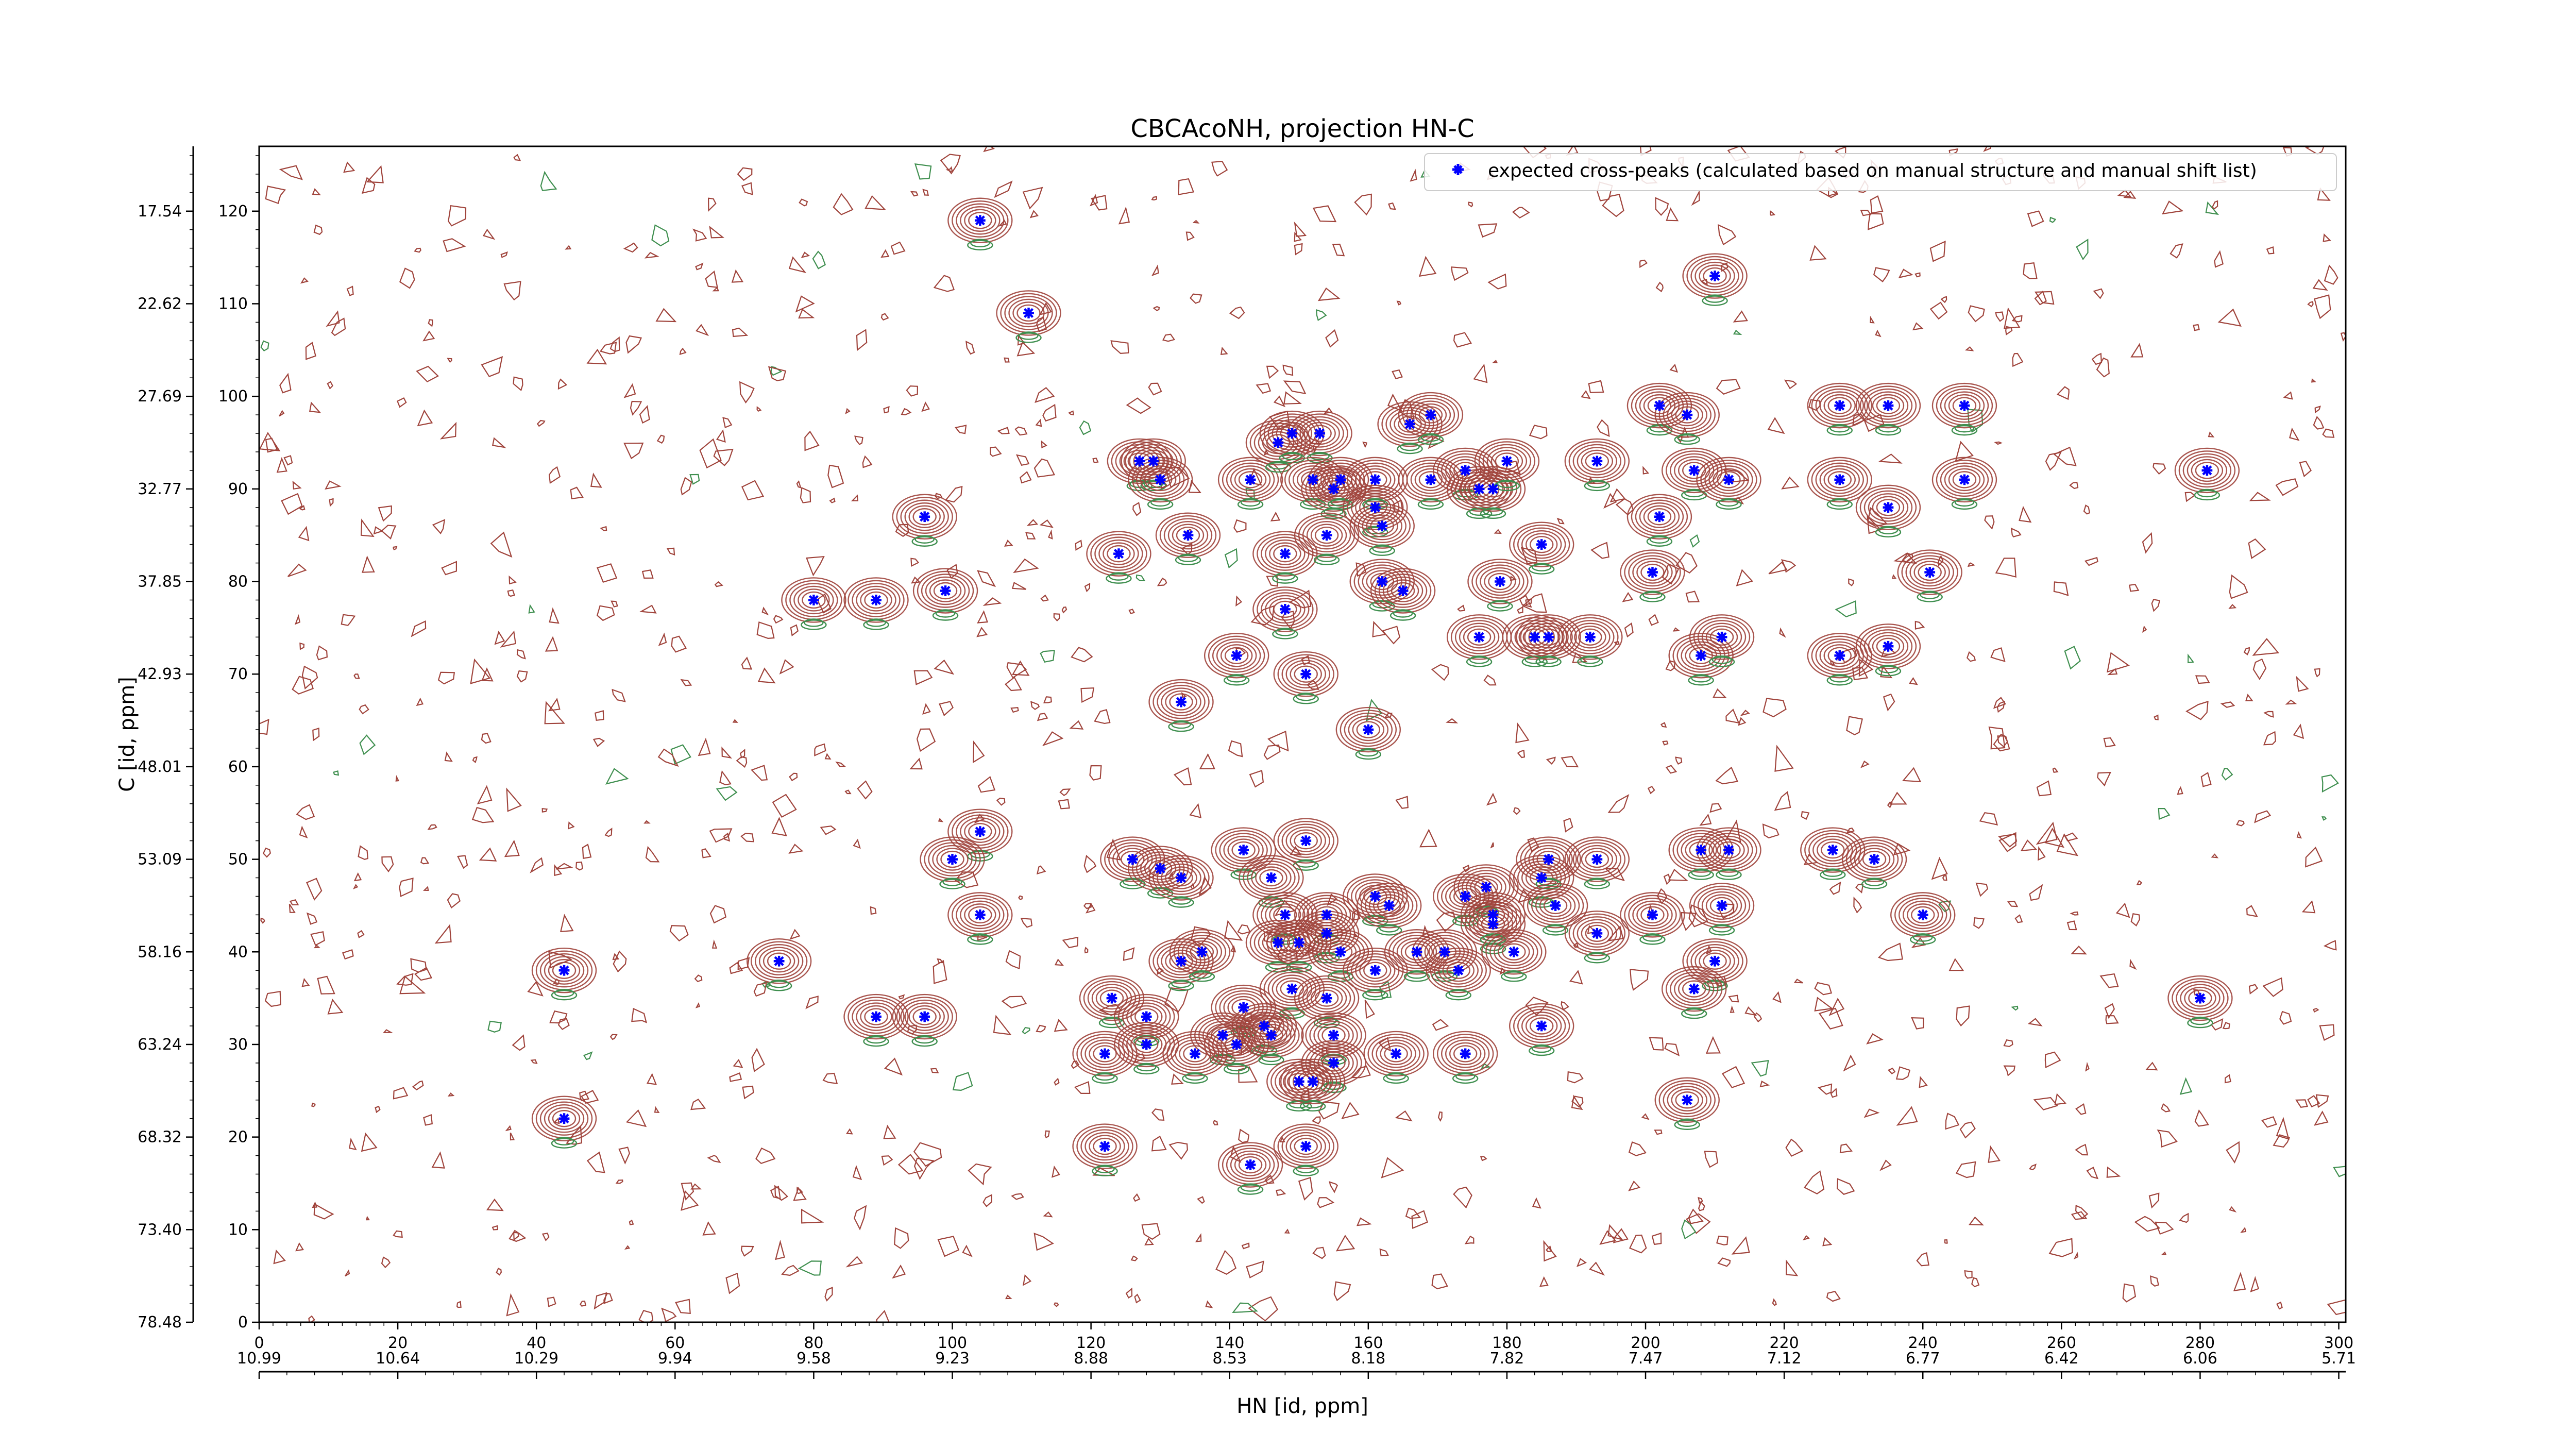 The image size is (2576, 1449). I want to click on y-ppm-tick-label: 27.69, so click(160, 396).